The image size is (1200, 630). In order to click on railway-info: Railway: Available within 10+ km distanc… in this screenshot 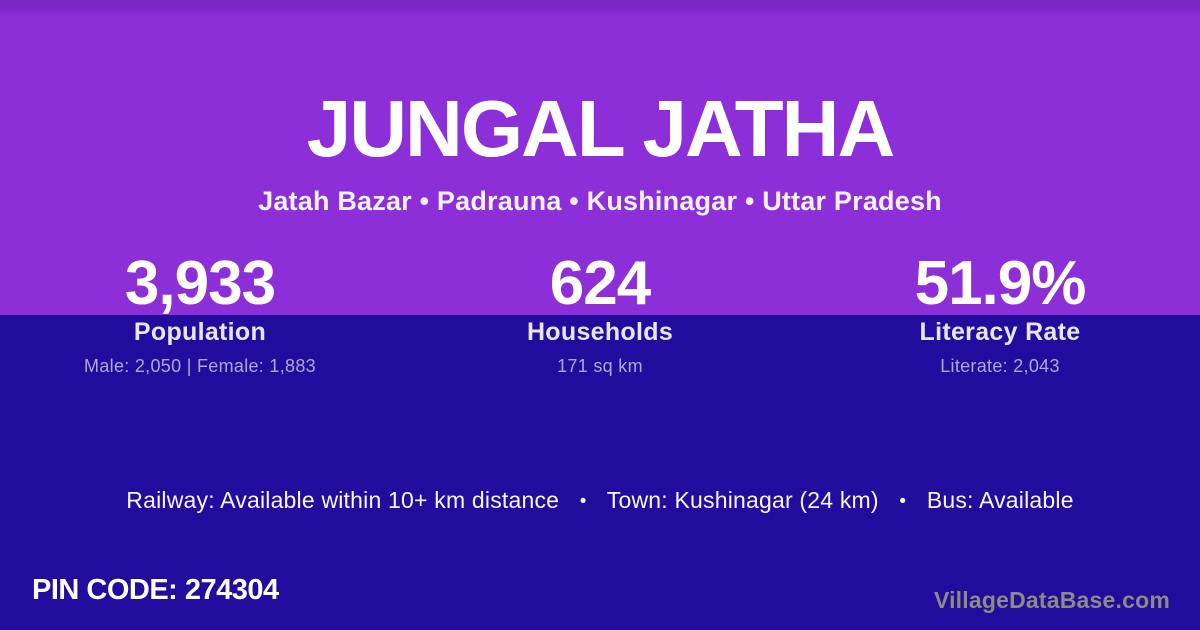, I will do `click(343, 500)`.